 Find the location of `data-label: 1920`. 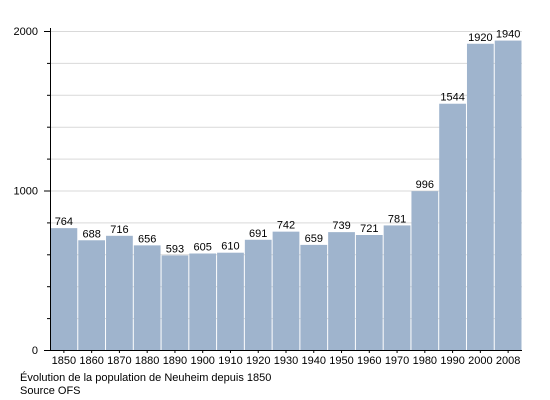

data-label: 1920 is located at coordinates (480, 38).